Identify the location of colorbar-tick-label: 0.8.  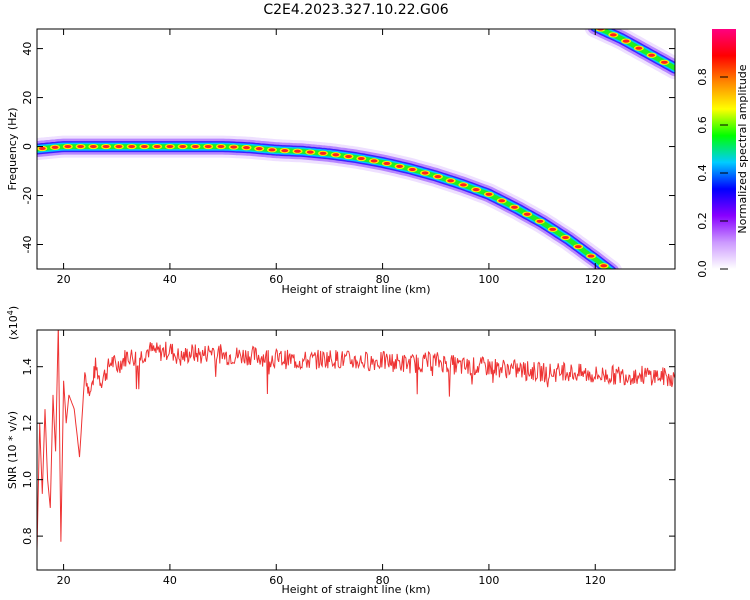
(702, 77).